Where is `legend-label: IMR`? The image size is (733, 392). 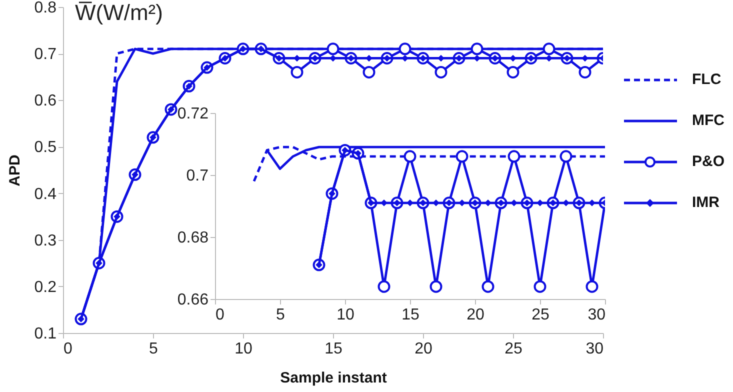 legend-label: IMR is located at coordinates (706, 202).